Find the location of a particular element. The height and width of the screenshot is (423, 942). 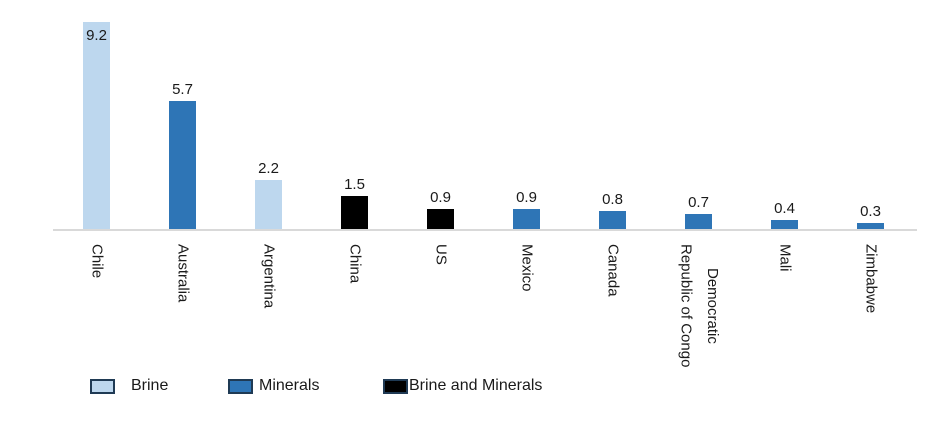

value-label-chile: 9.2 is located at coordinates (96, 35).